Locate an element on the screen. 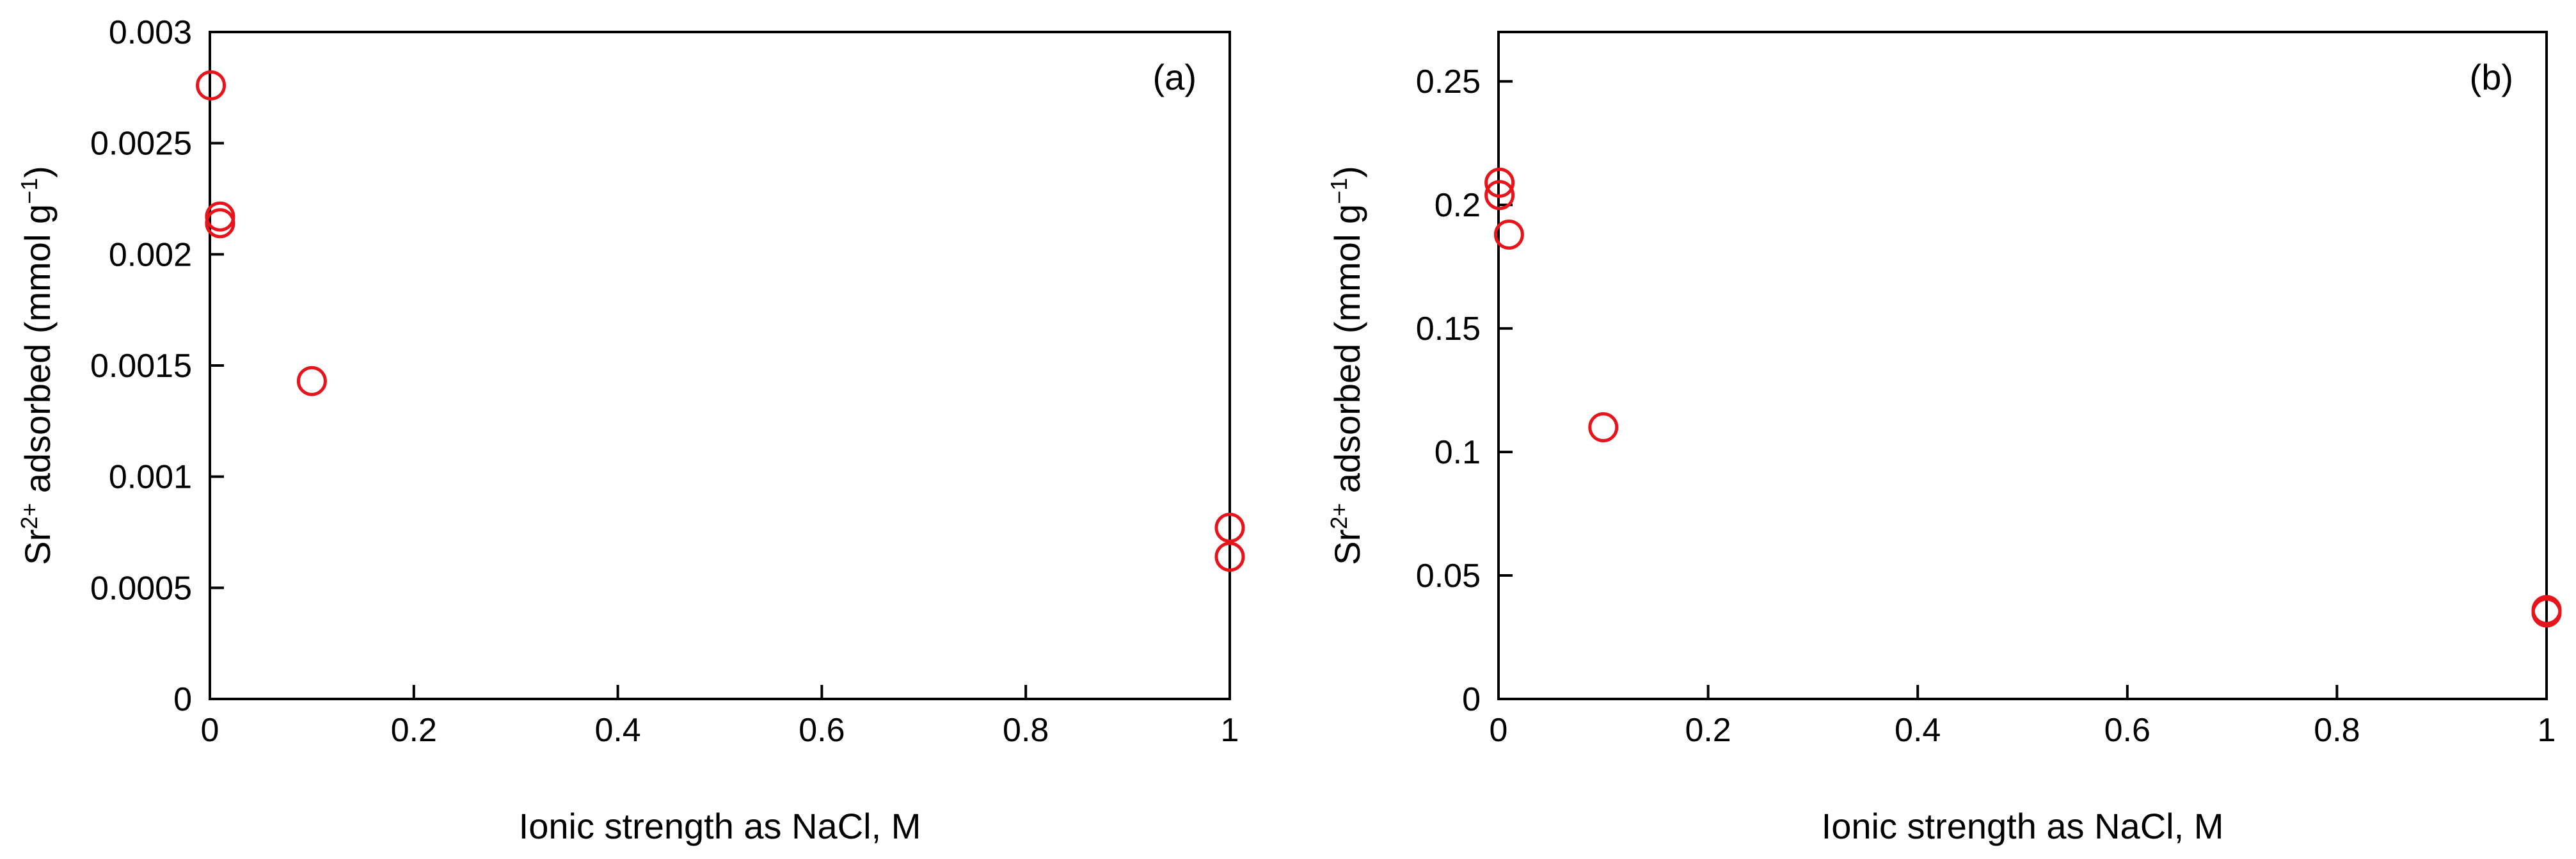  panel-a-y-tick-label: 0 is located at coordinates (182, 699).